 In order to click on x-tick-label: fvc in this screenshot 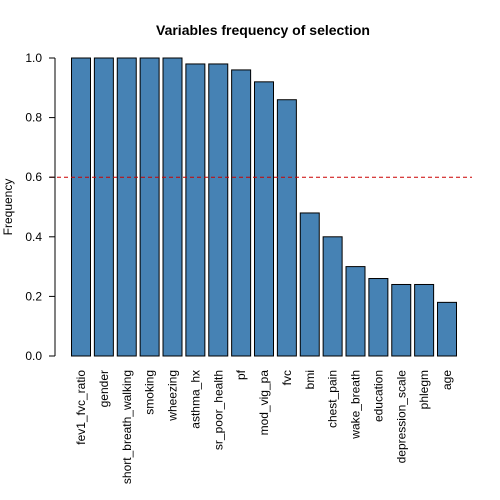, I will do `click(287, 377)`.